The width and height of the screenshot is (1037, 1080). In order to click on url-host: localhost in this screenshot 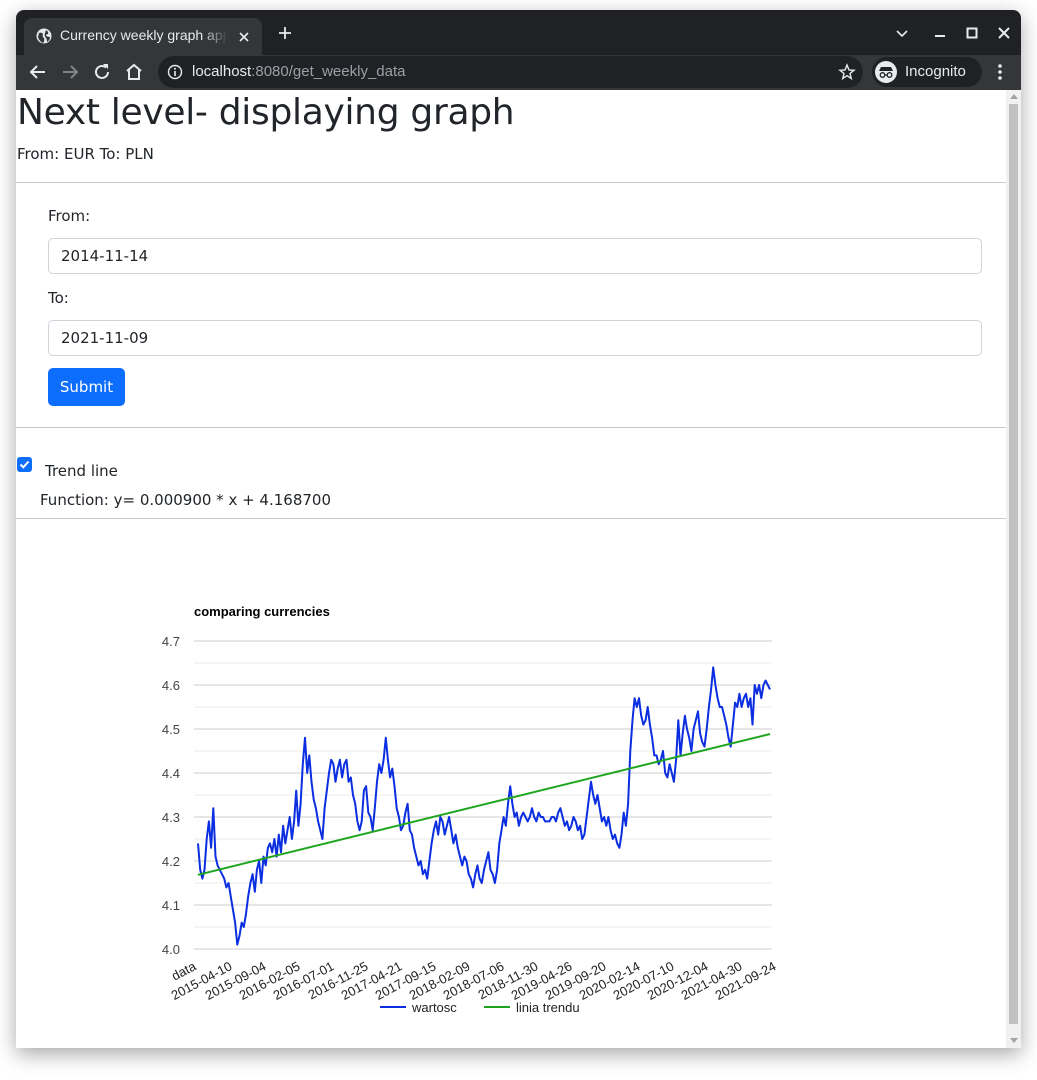, I will do `click(222, 71)`.